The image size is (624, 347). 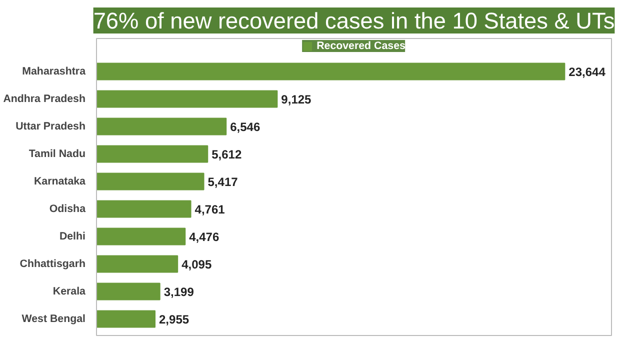 I want to click on y-tick-label: Kerala, so click(x=69, y=292).